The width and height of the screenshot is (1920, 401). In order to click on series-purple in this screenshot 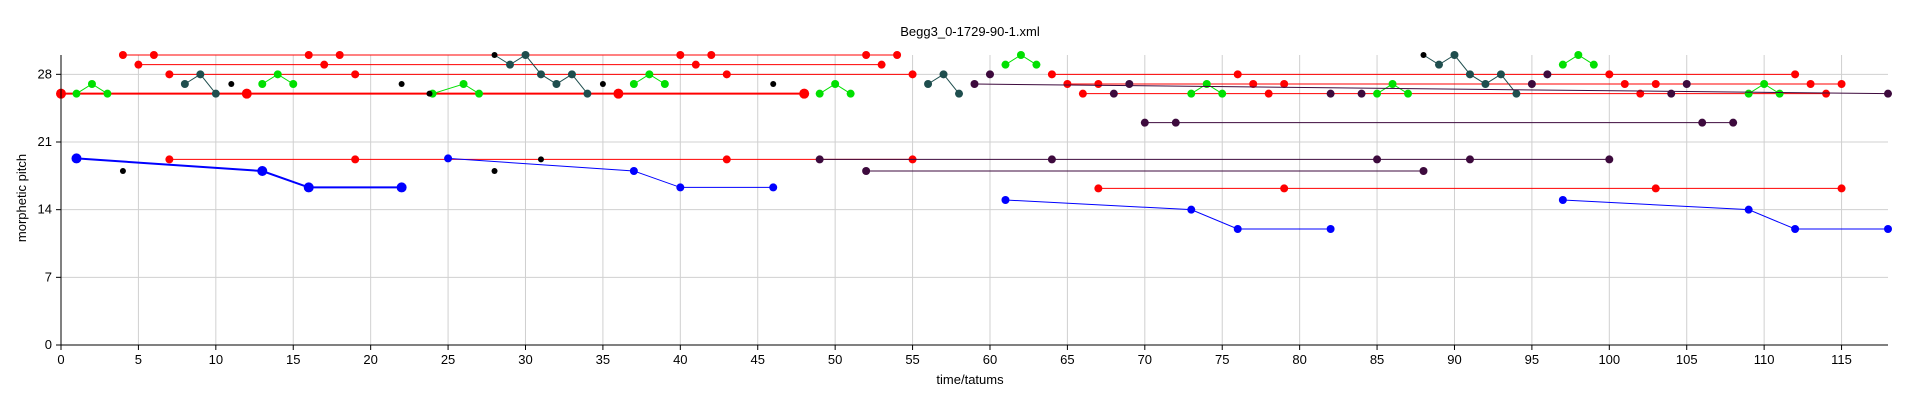, I will do `click(1353, 122)`.